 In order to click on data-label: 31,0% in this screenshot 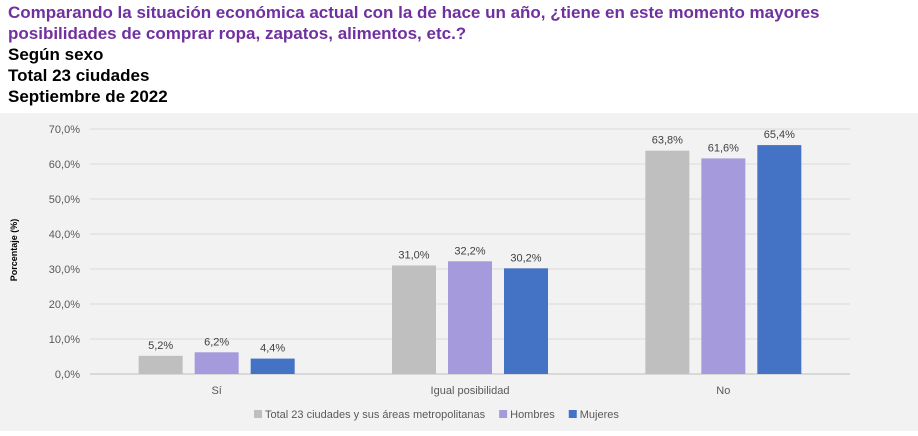, I will do `click(413, 256)`.